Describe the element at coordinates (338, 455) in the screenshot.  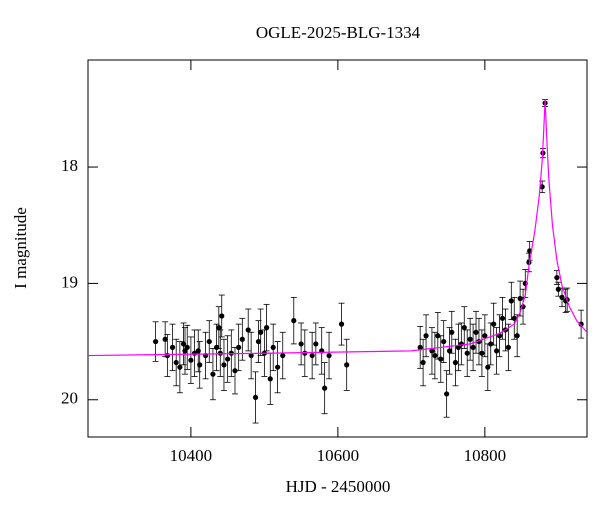
I see `x-tick-label: 10600` at that location.